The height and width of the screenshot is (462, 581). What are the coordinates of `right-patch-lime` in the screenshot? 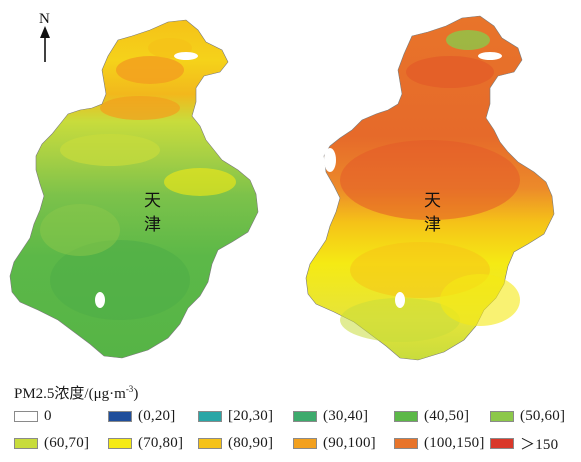 It's located at (400, 320).